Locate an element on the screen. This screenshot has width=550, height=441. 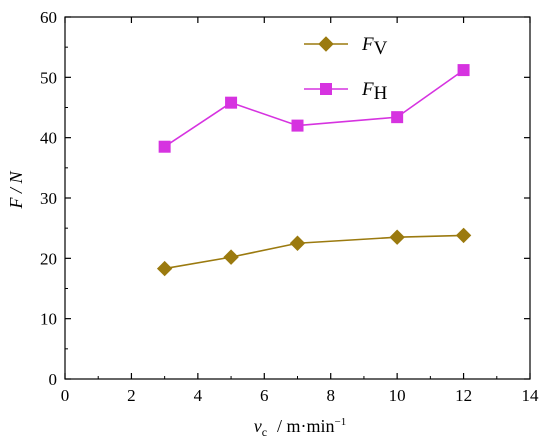
legend-label: FV is located at coordinates (374, 46).